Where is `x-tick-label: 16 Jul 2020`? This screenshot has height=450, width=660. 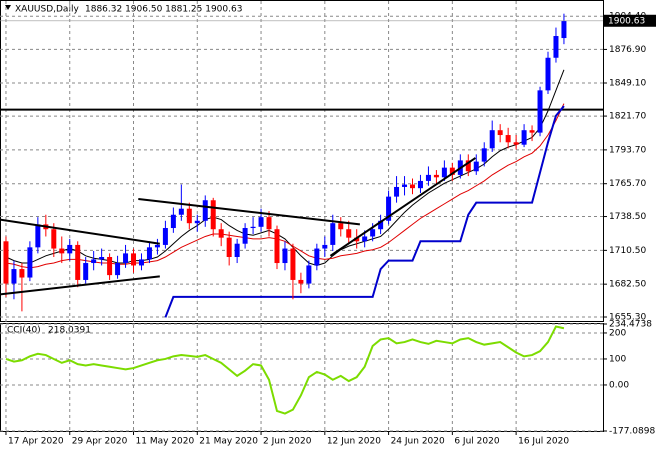
x-tick-label: 16 Jul 2020 is located at coordinates (543, 442).